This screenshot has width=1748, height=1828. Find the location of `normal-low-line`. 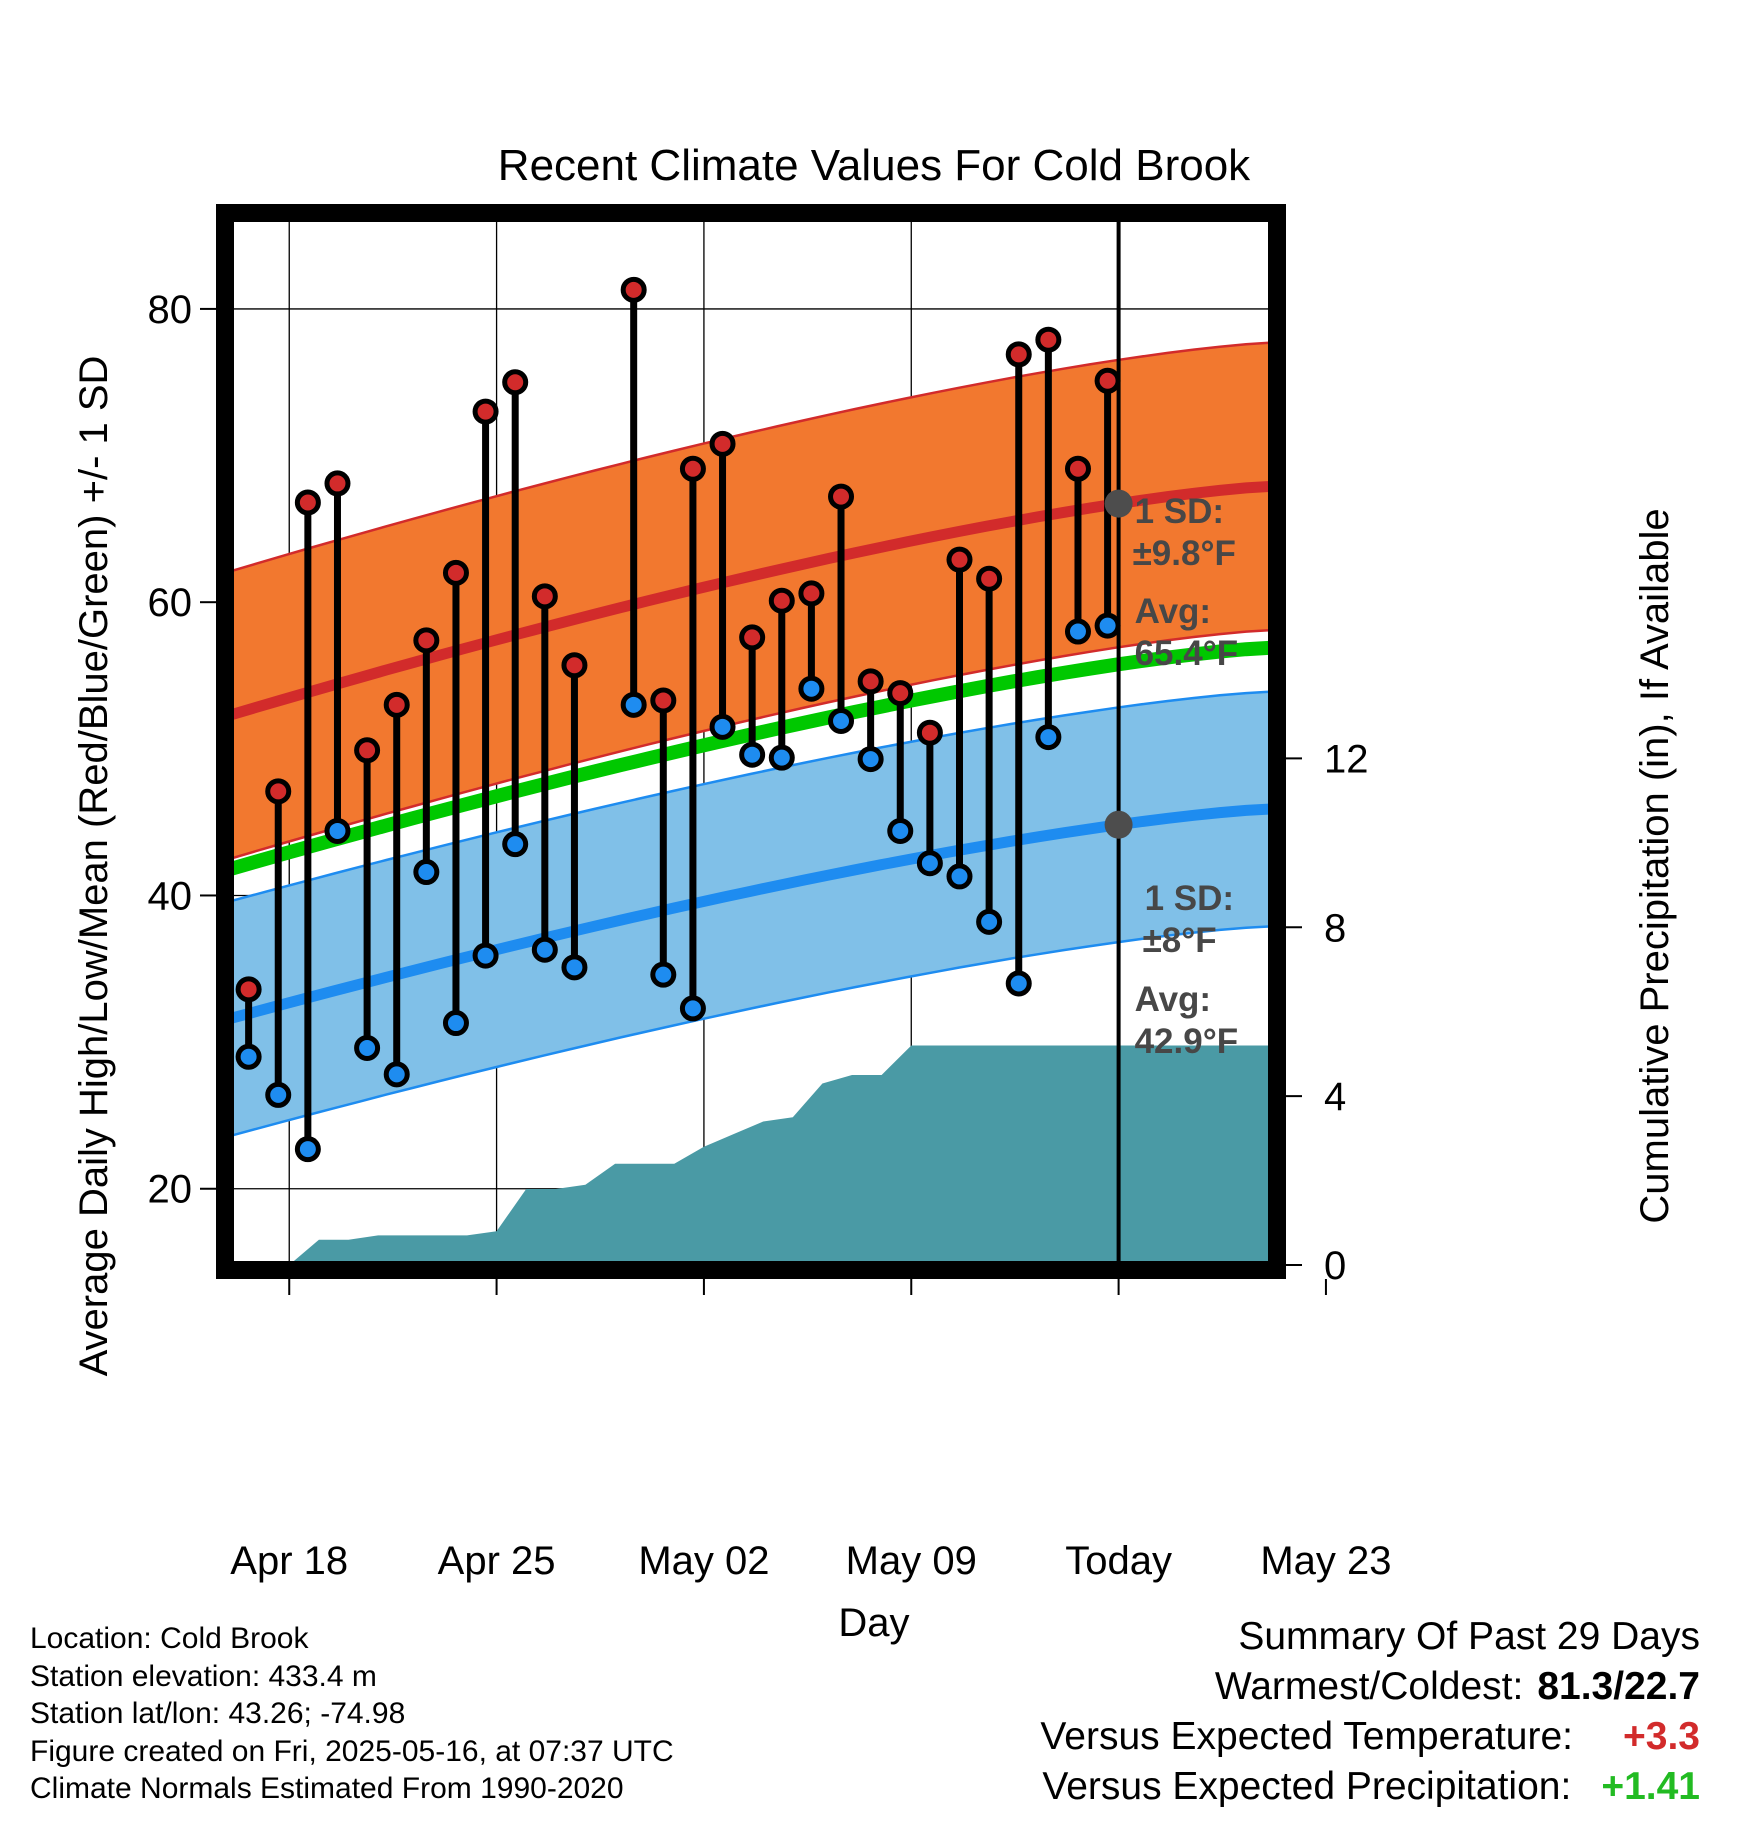

normal-low-line is located at coordinates (751, 913).